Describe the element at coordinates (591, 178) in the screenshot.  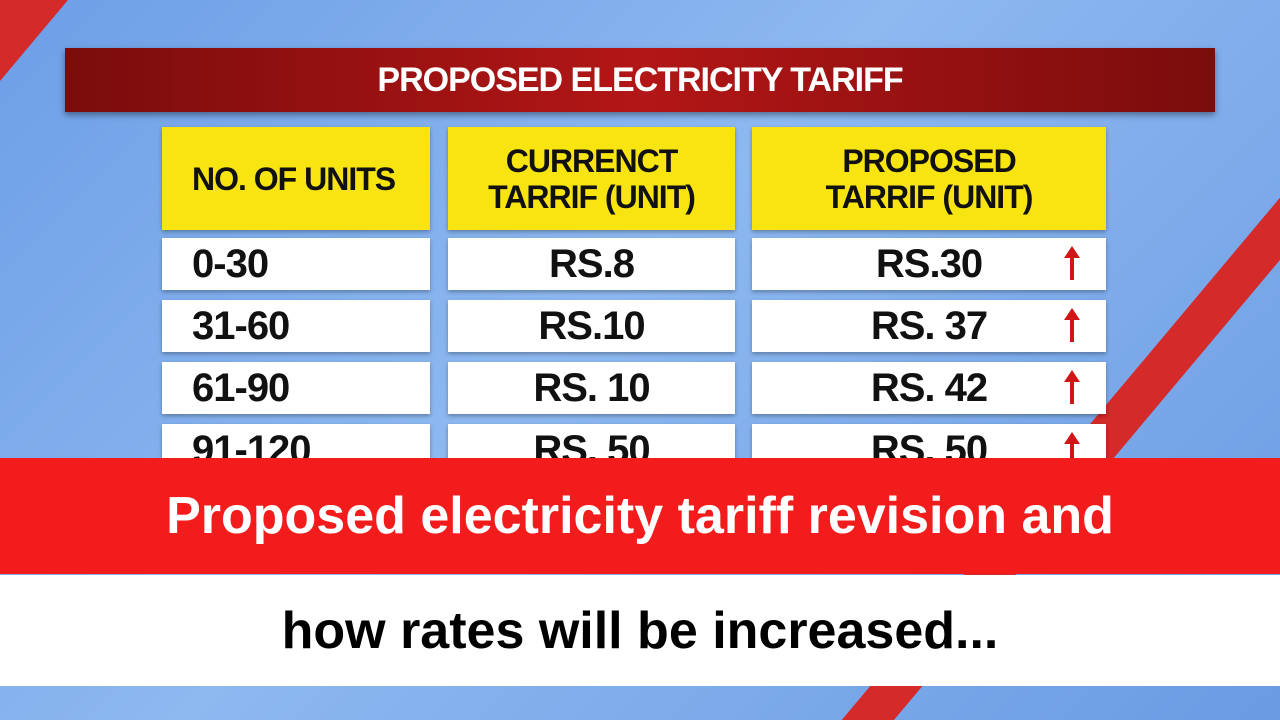
I see `column-header: CURRENCT TARRIF (UNIT)` at that location.